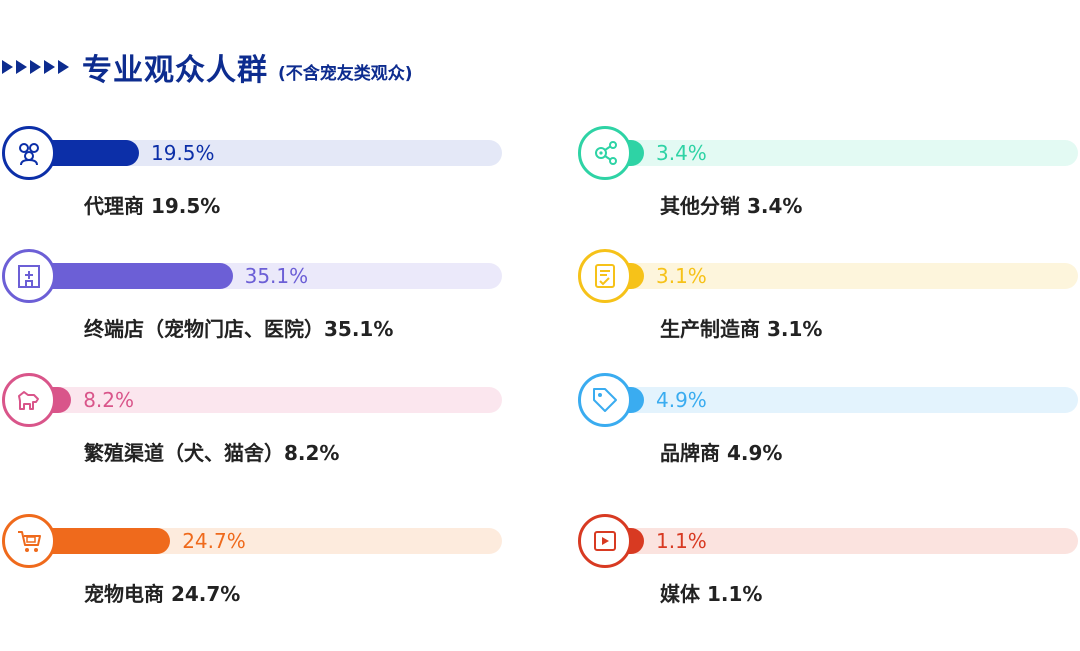 The width and height of the screenshot is (1080, 651). What do you see at coordinates (345, 73) in the screenshot?
I see `chart-subtitle: (不含宠友类观众)` at bounding box center [345, 73].